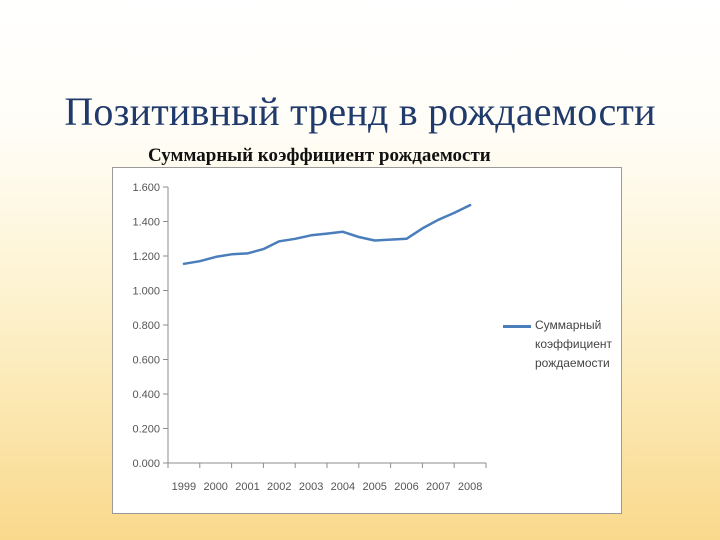 The image size is (720, 540). I want to click on x-tick-label: 2000, so click(215, 487).